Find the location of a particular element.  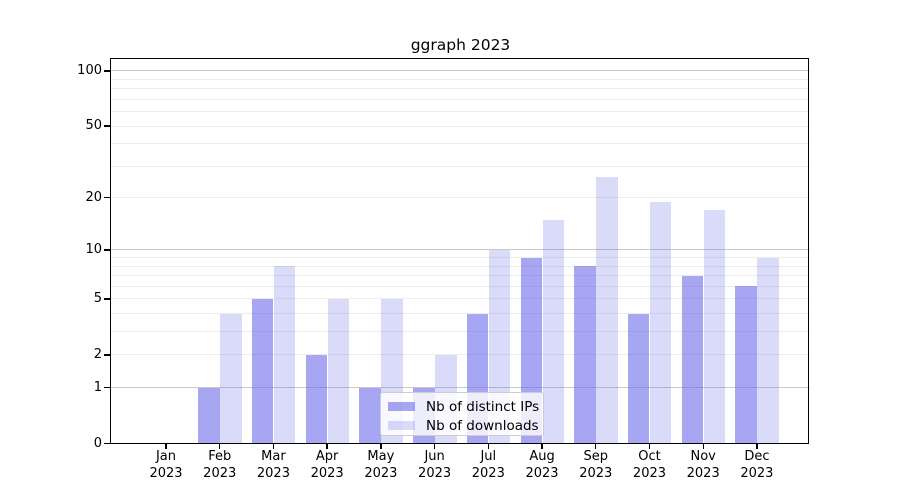

x-tick-month: Jun is located at coordinates (434, 456).